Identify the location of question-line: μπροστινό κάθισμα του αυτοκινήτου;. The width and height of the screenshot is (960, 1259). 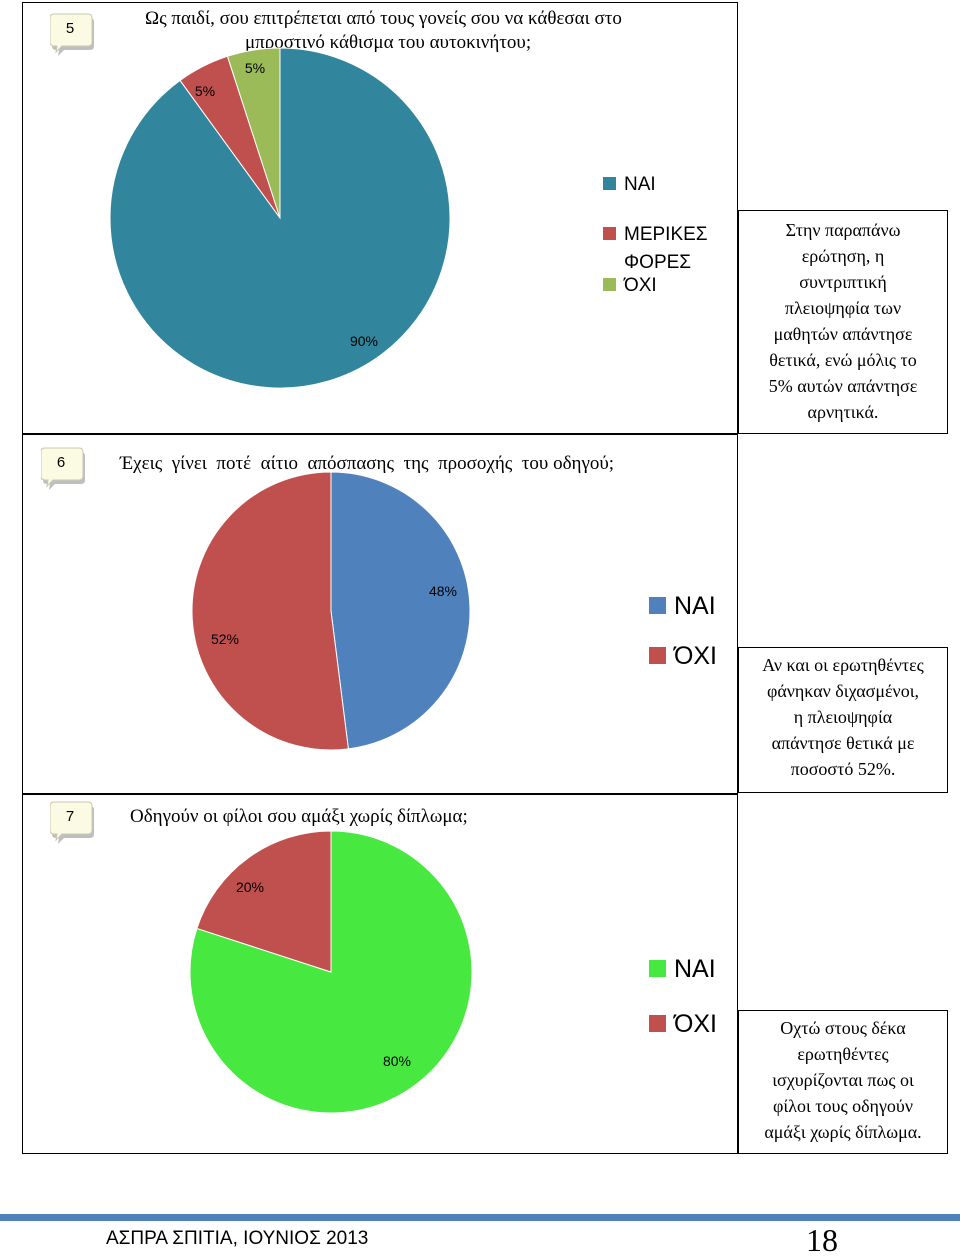
(388, 42).